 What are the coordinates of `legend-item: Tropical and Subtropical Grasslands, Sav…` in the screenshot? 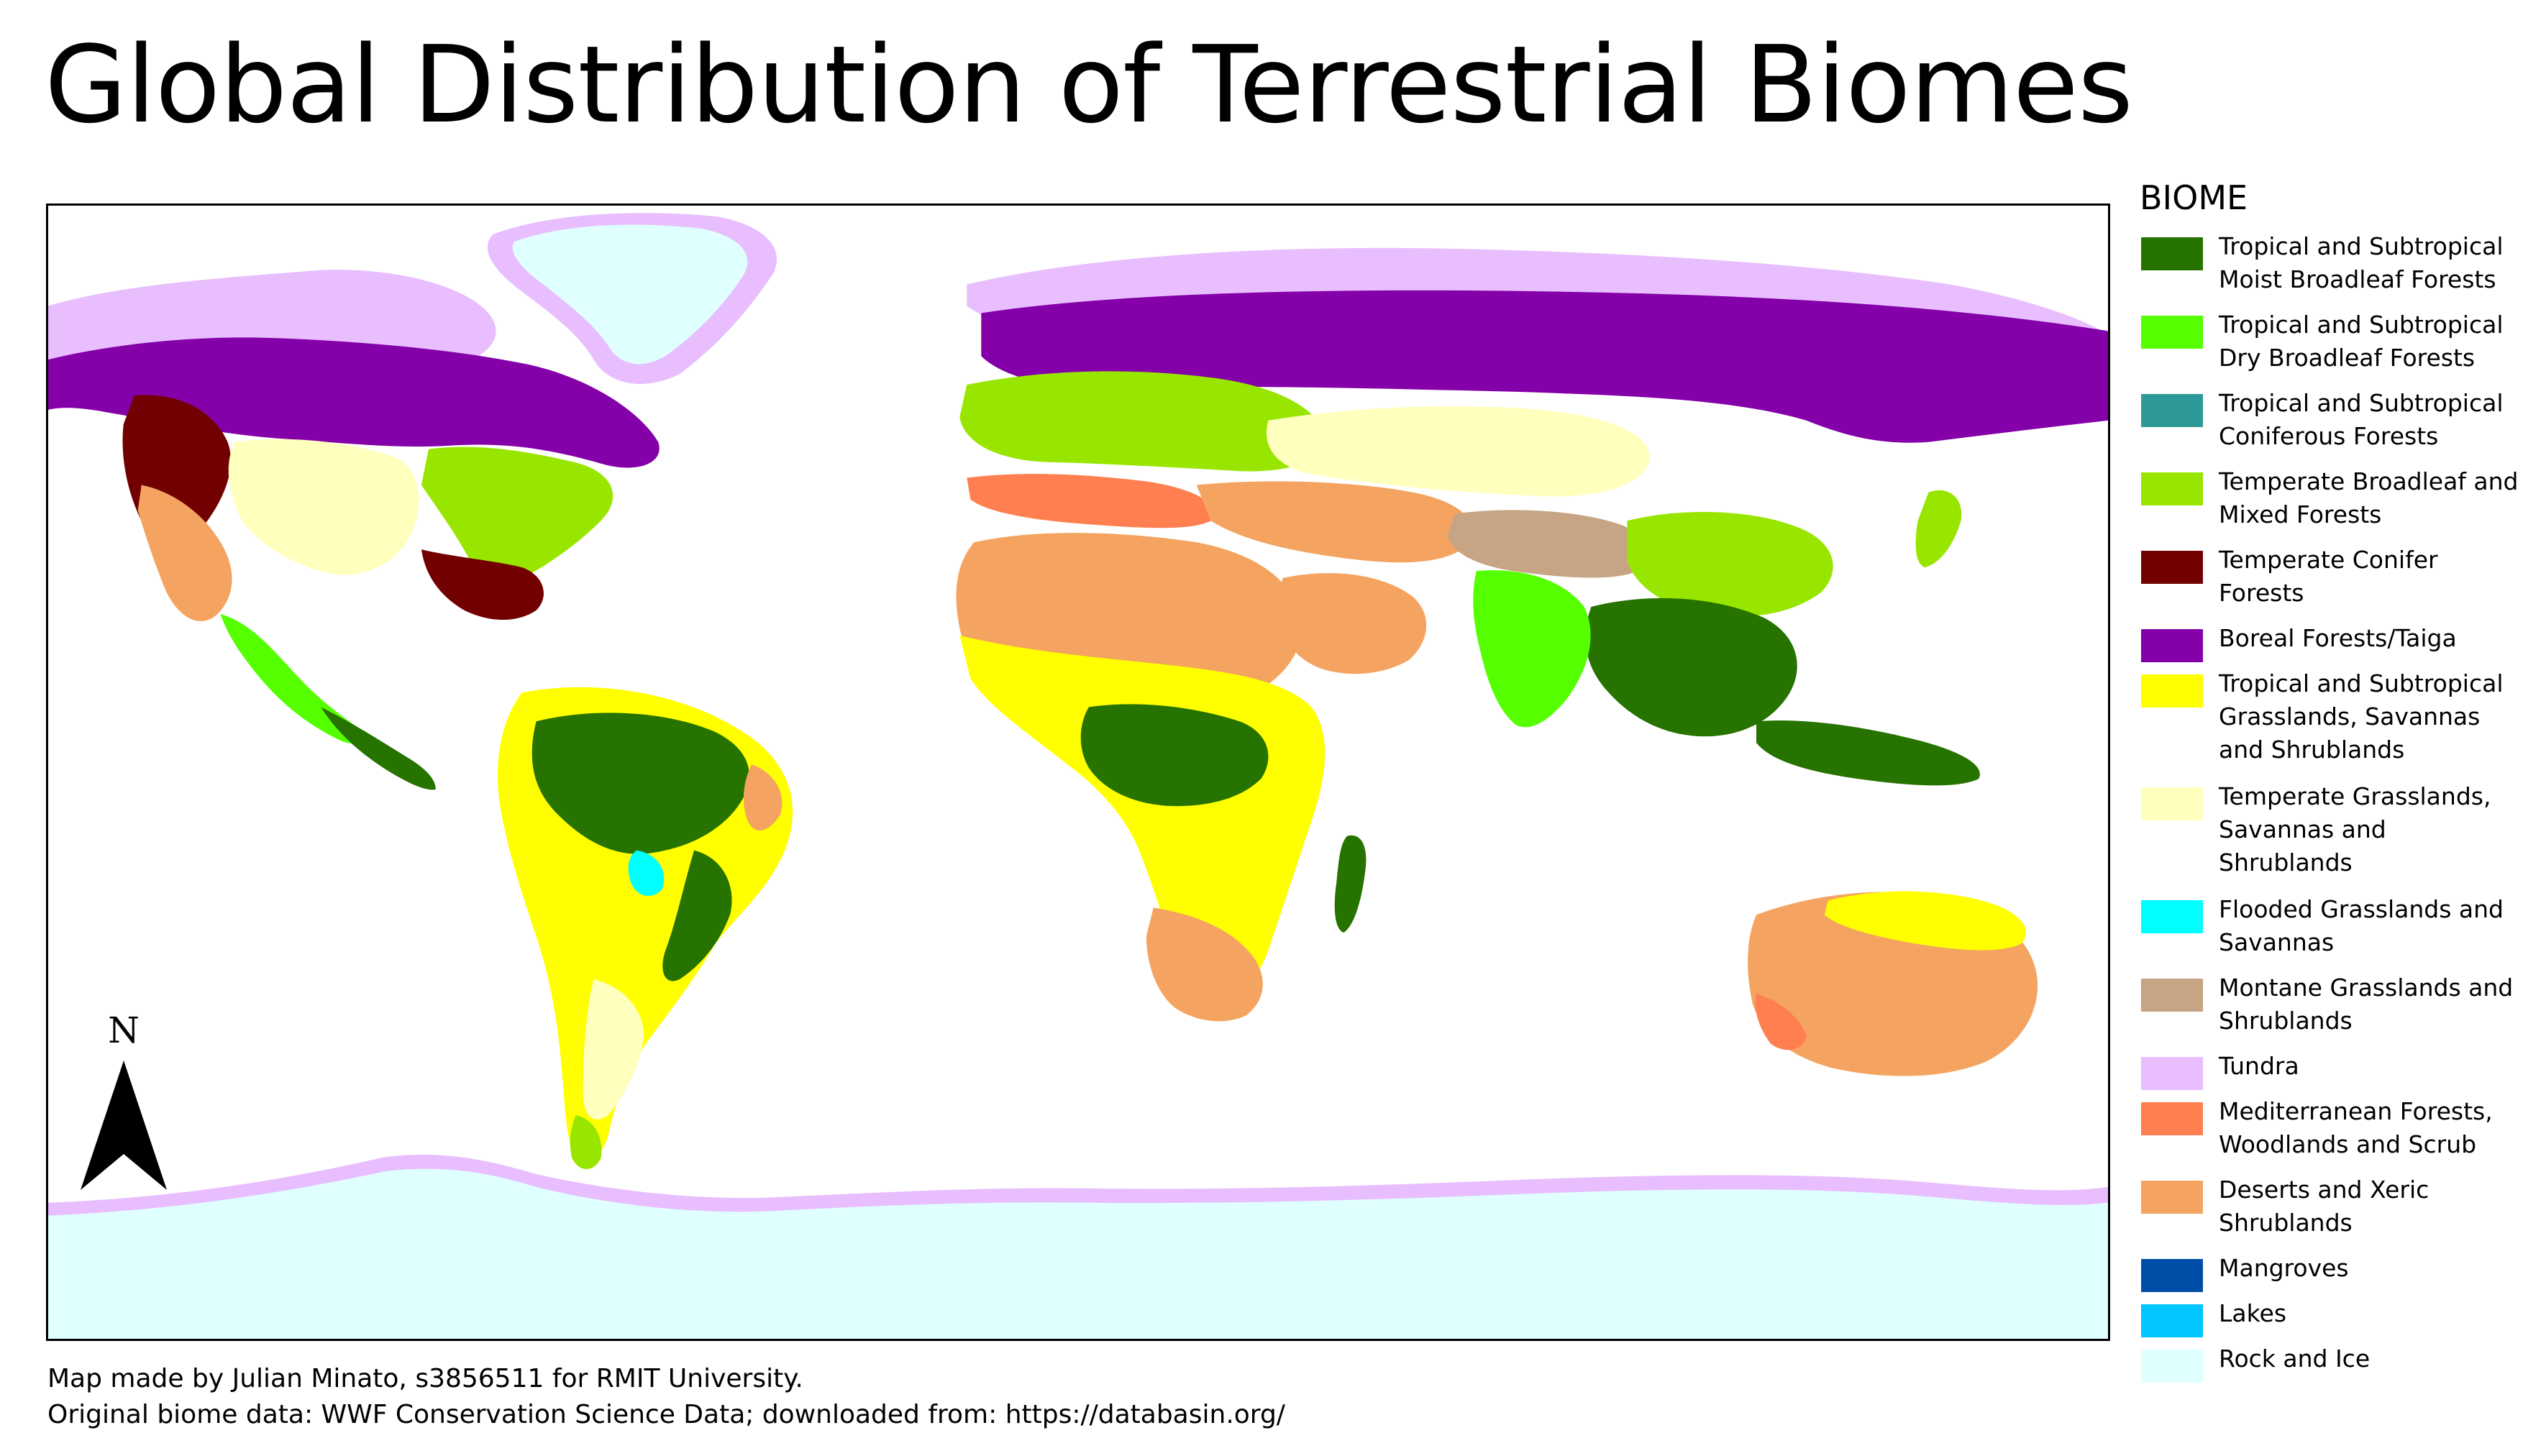 It's located at (2327, 724).